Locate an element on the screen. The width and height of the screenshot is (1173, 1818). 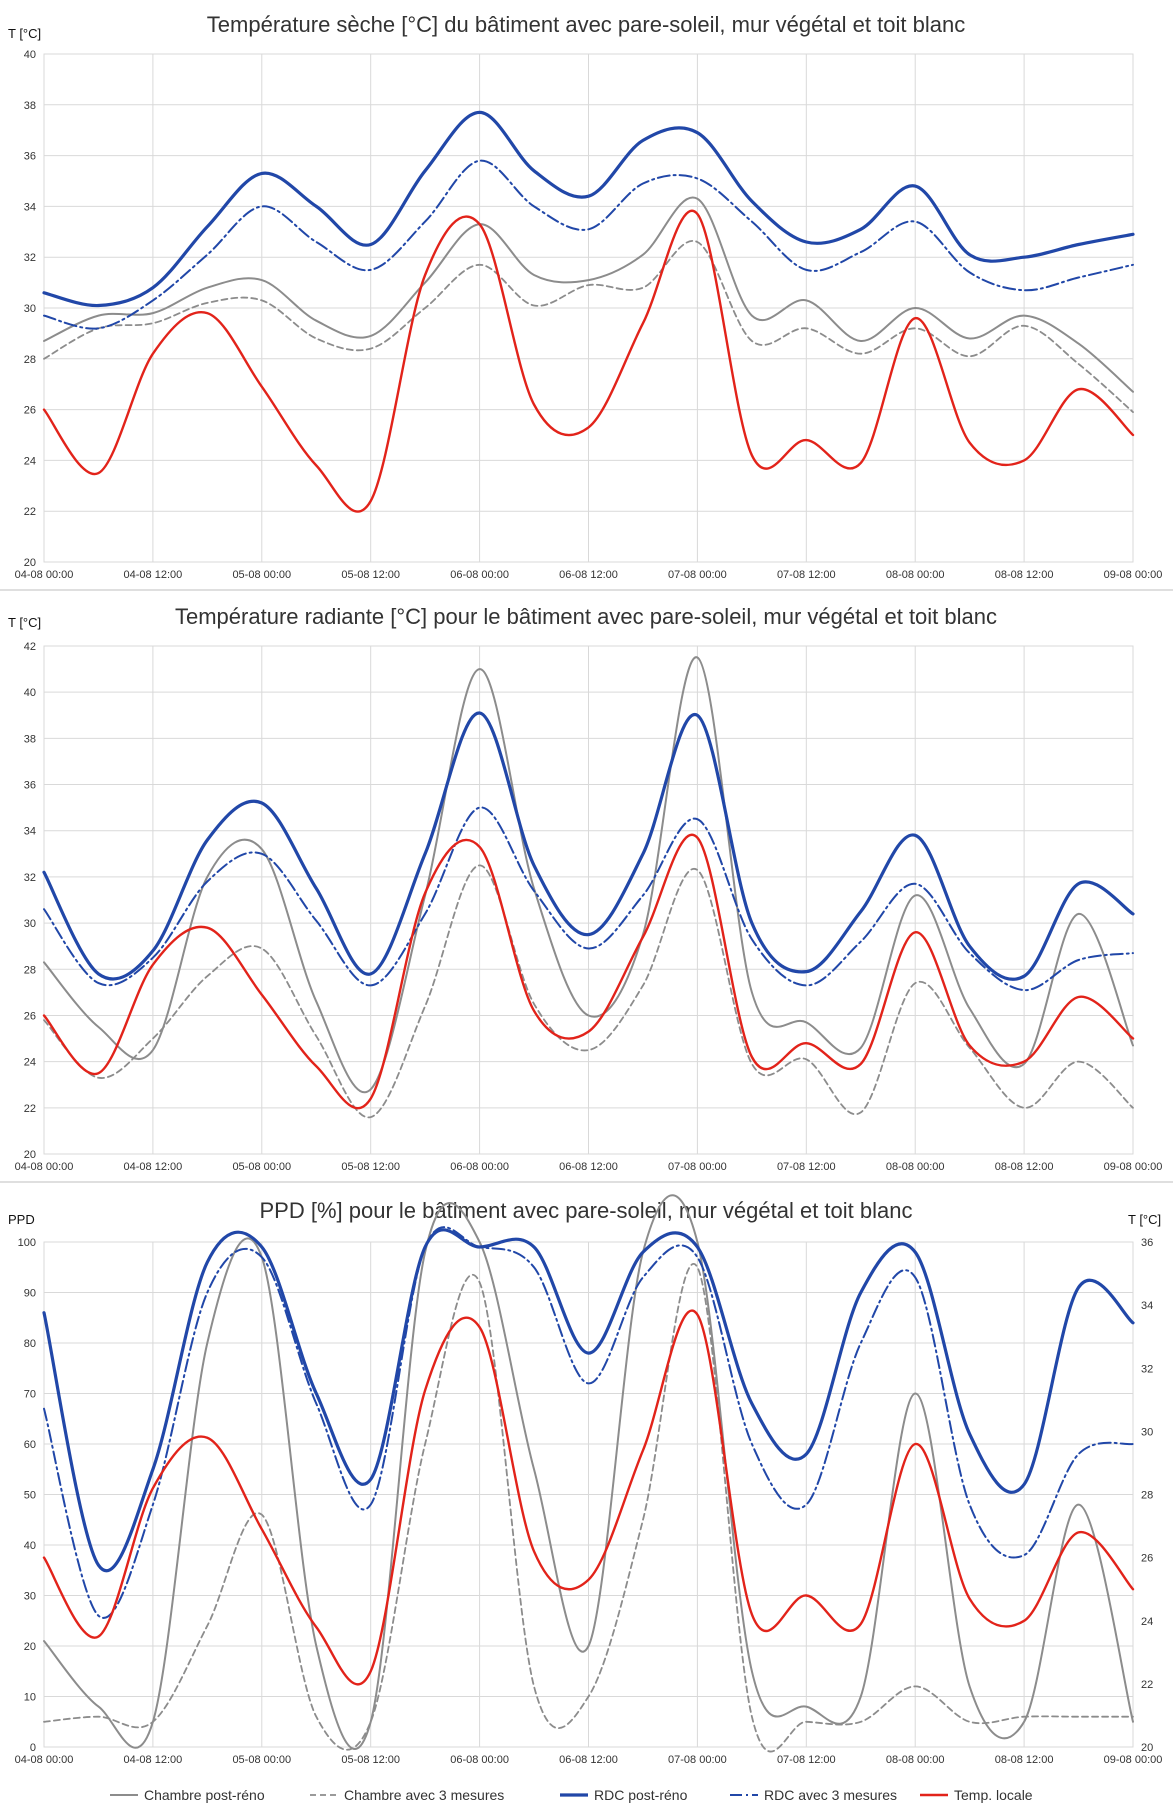
y2-tick-label: 30 is located at coordinates (1147, 1432).